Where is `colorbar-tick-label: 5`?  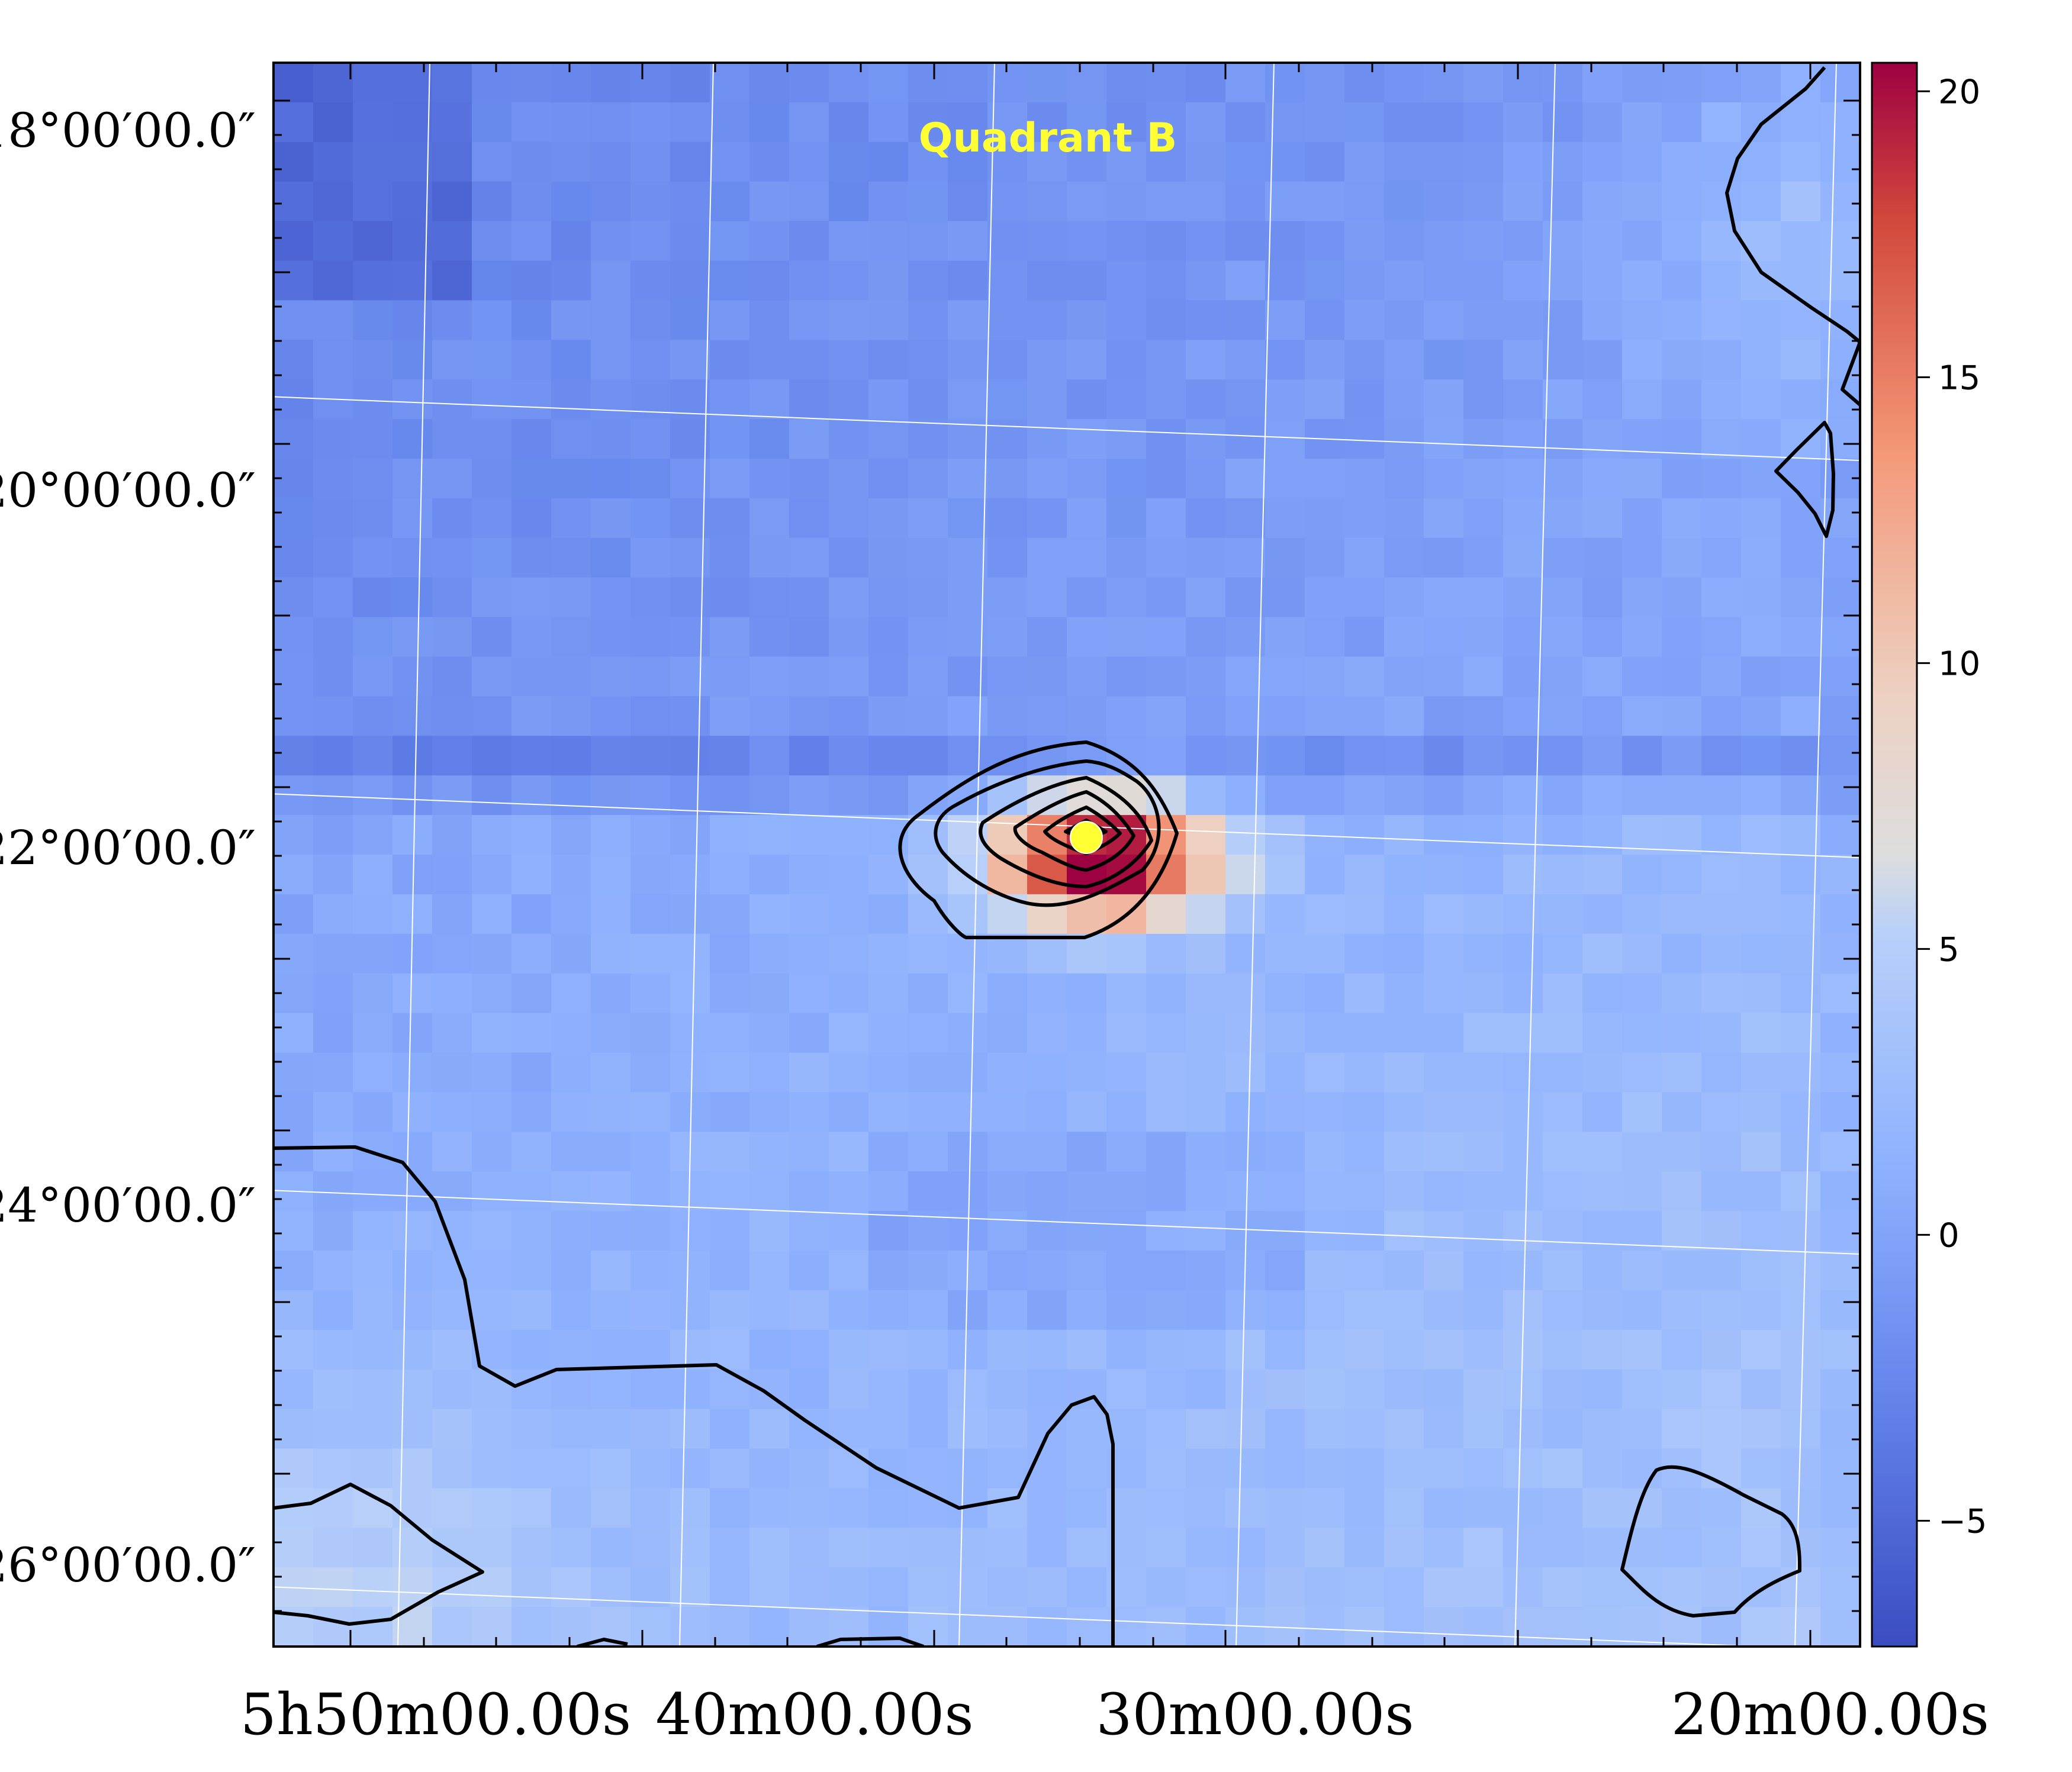 colorbar-tick-label: 5 is located at coordinates (1949, 949).